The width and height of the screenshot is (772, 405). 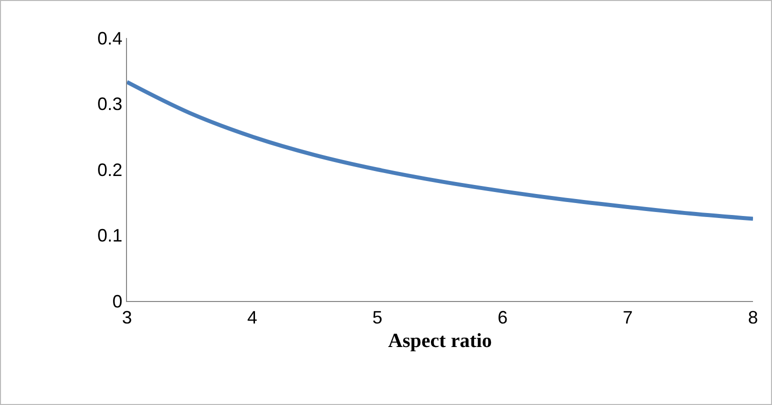 What do you see at coordinates (109, 38) in the screenshot?
I see `y-tick-label: 0.4` at bounding box center [109, 38].